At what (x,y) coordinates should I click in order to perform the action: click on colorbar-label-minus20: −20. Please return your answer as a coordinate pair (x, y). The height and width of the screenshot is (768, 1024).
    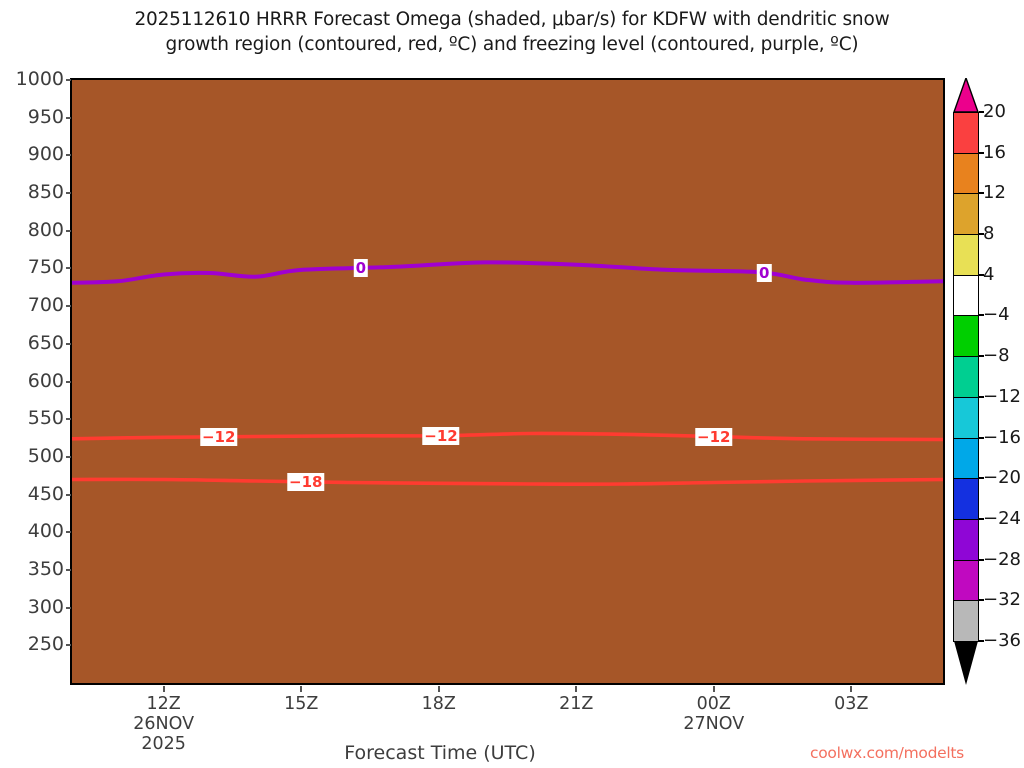
    Looking at the image, I should click on (1002, 478).